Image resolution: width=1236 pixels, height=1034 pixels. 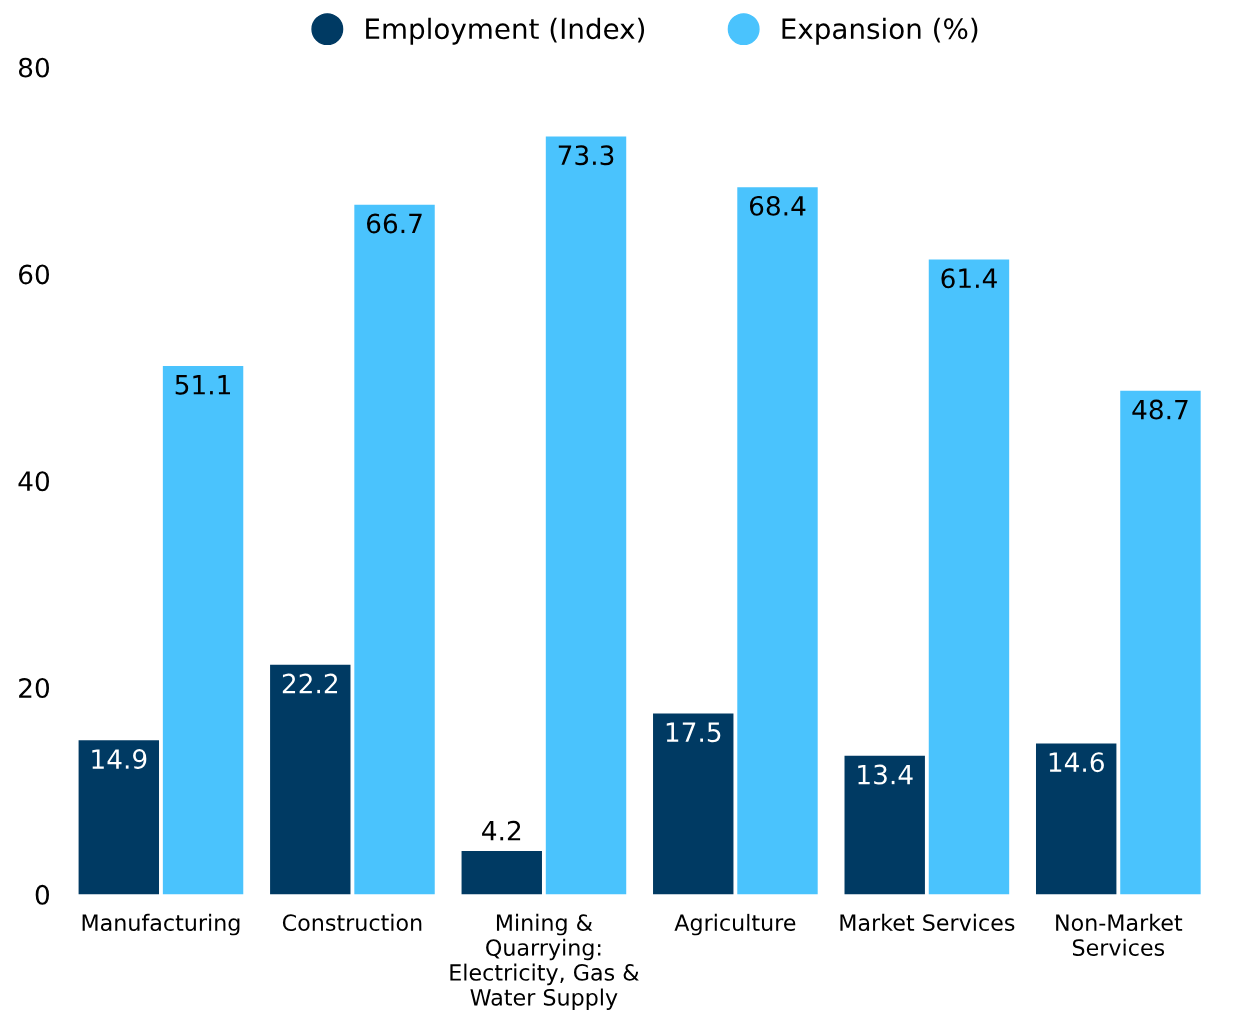 I want to click on data-label: 66.7, so click(x=394, y=223).